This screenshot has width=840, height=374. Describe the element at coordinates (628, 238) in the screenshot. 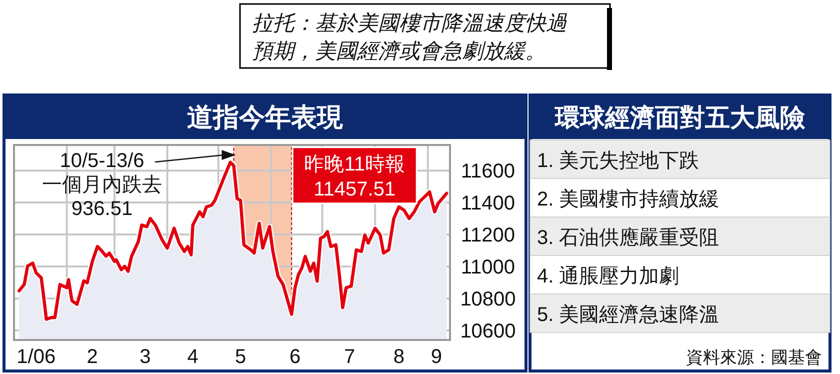

I see `category-label: 3. 石油供應嚴重受阻` at that location.